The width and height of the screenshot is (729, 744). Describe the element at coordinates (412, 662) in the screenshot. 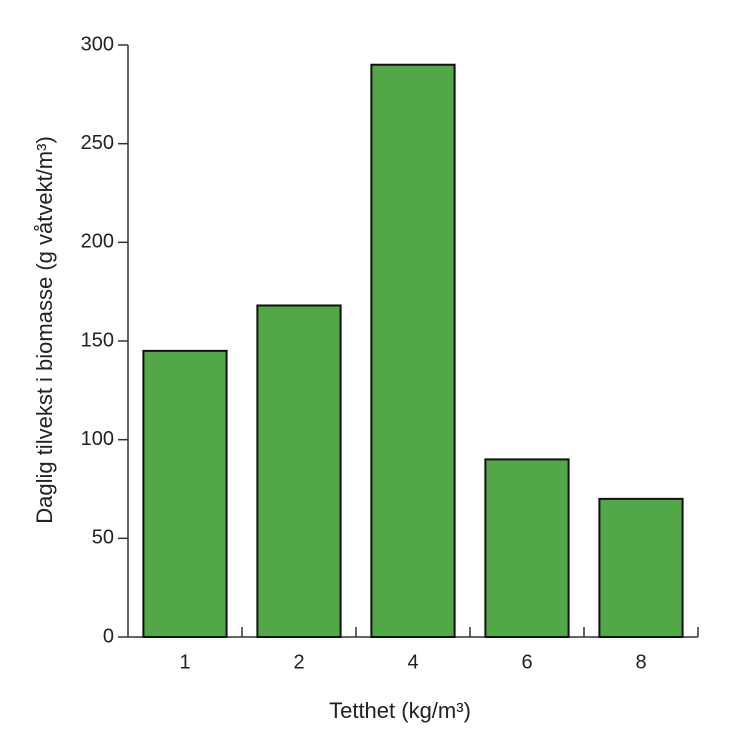

I see `x-tick-label: 4` at that location.